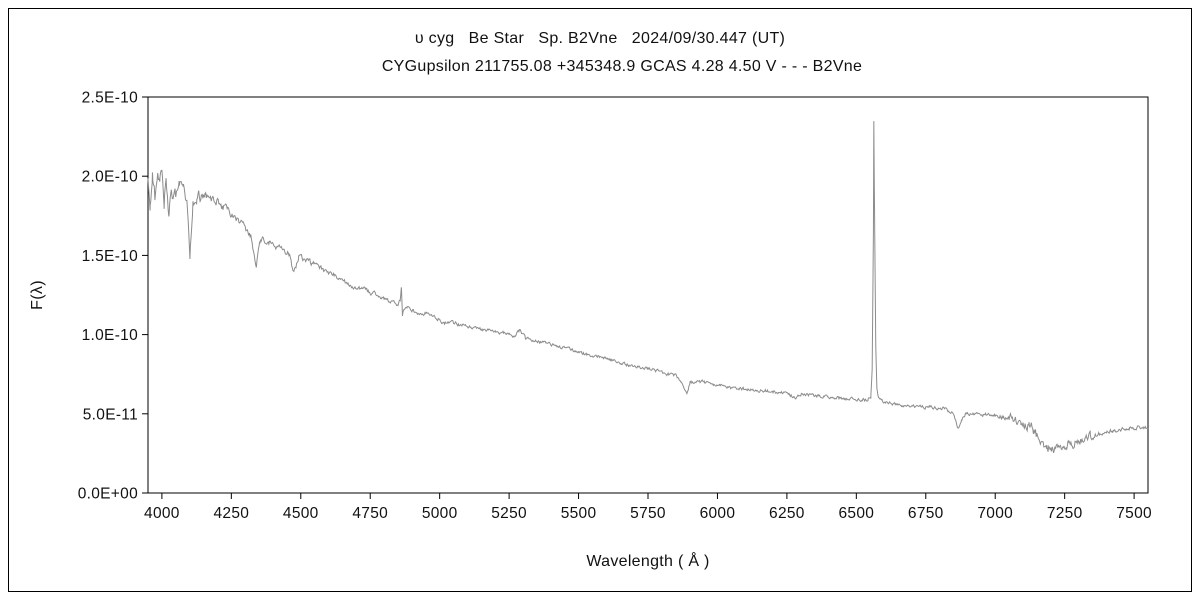 The image size is (1200, 600). What do you see at coordinates (1065, 513) in the screenshot?
I see `x-tick-label: 7250` at bounding box center [1065, 513].